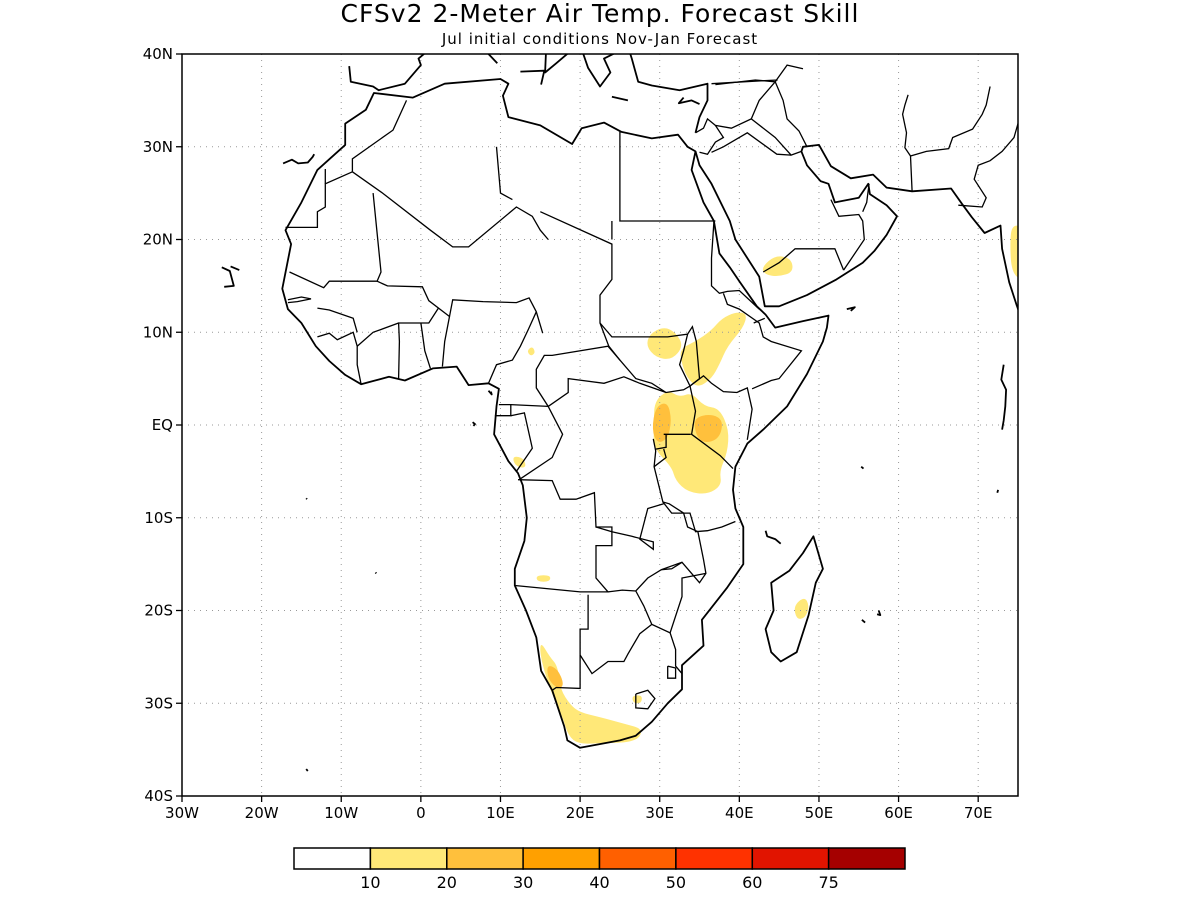  What do you see at coordinates (777, 266) in the screenshot?
I see `skill-region-yemen` at bounding box center [777, 266].